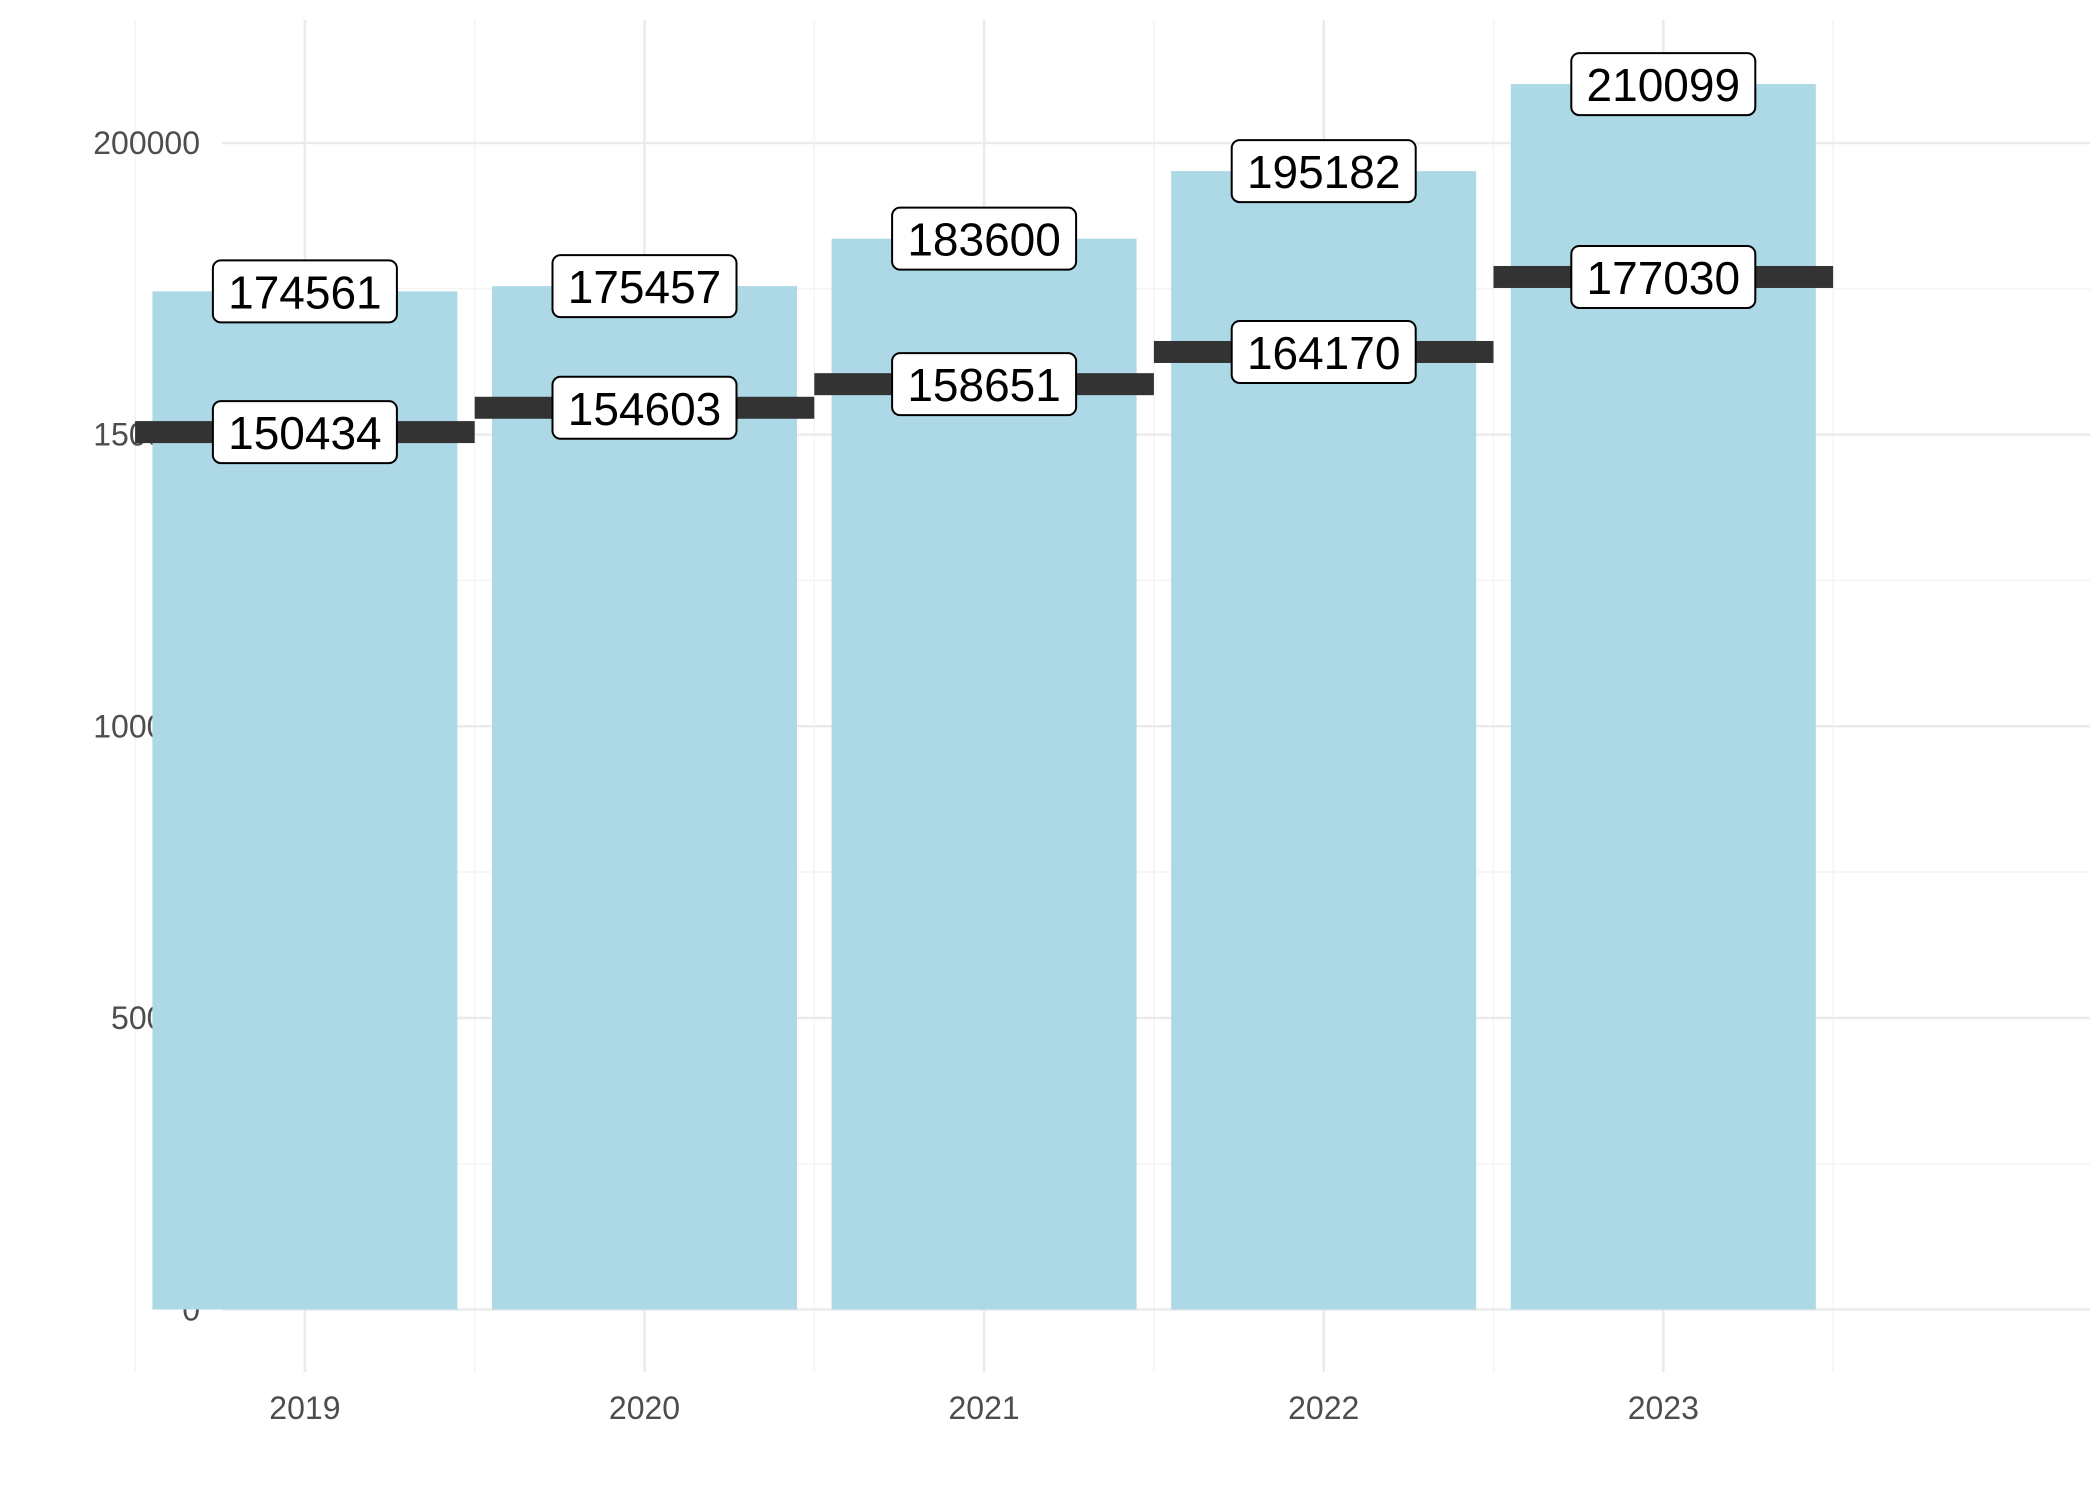 The width and height of the screenshot is (2100, 1500). I want to click on segment-value-label: 150434, so click(304, 432).